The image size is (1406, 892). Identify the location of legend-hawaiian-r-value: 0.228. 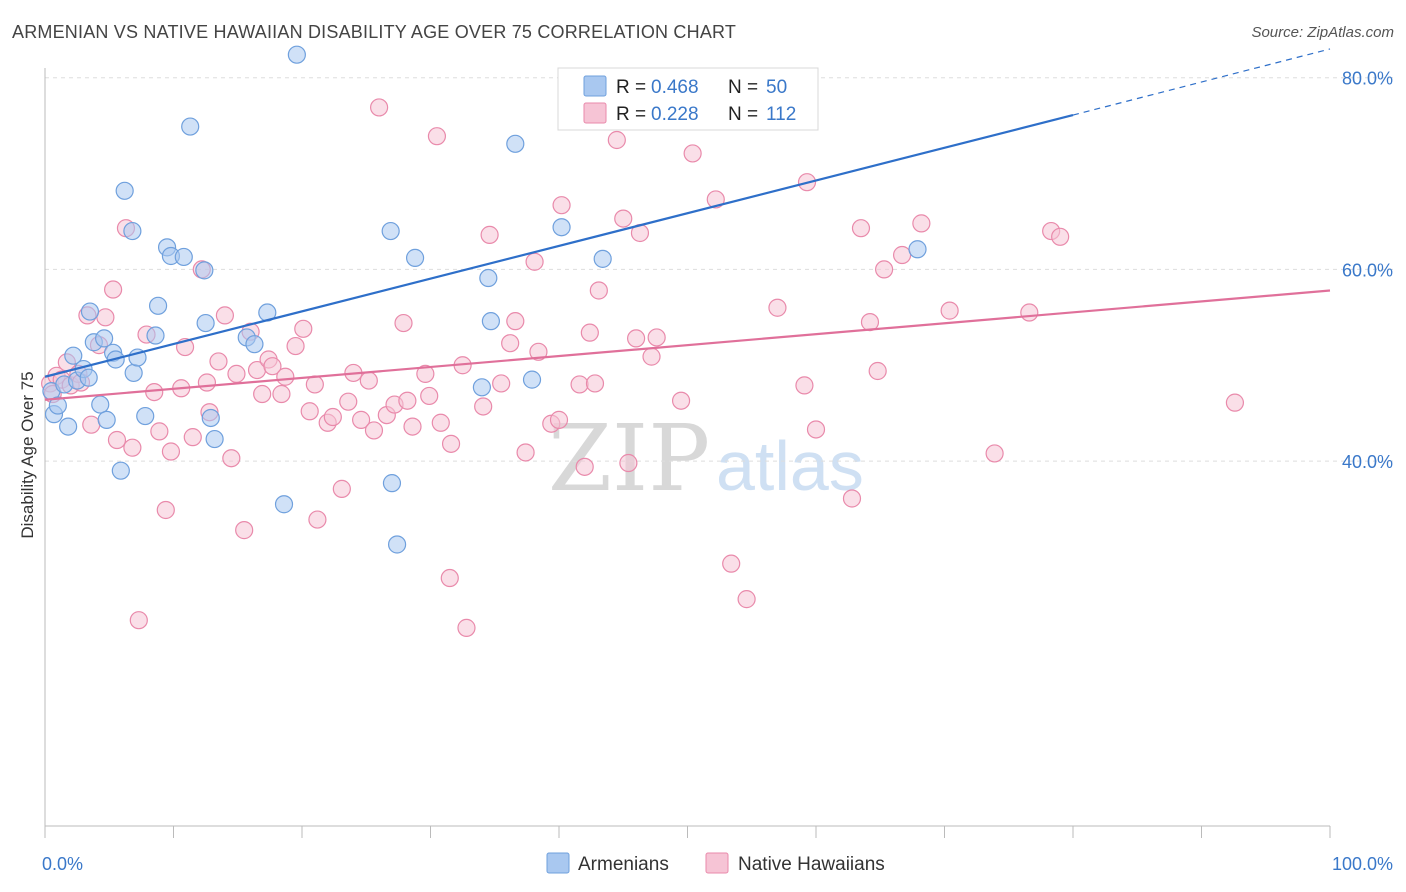
(675, 114).